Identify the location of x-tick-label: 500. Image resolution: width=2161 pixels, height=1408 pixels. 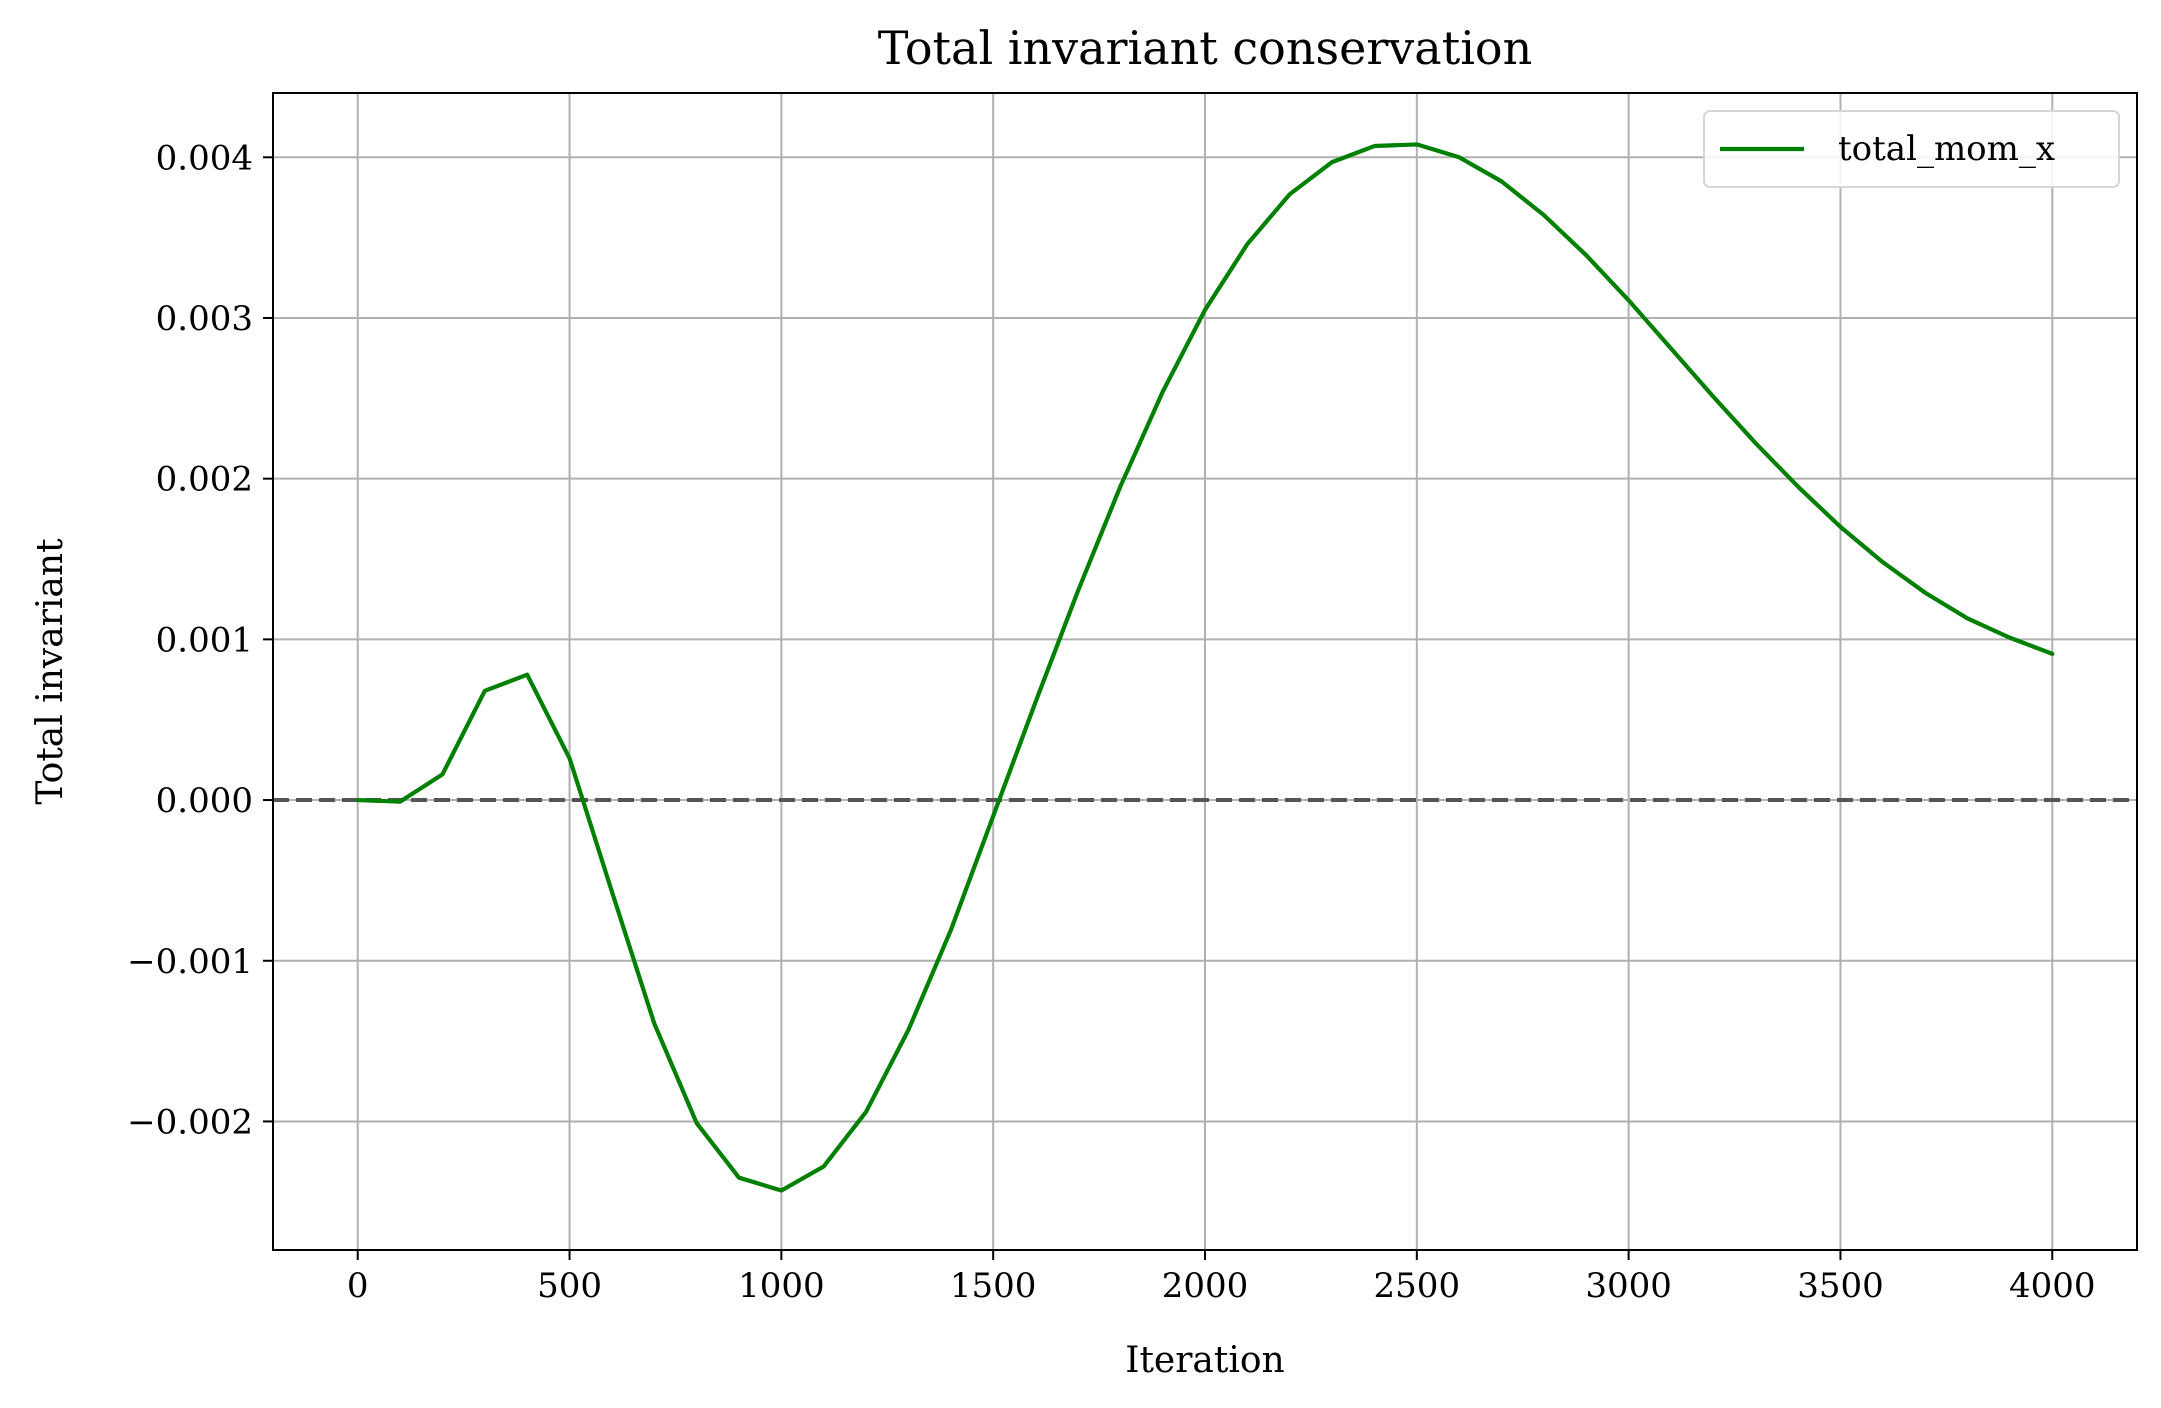
(569, 1286).